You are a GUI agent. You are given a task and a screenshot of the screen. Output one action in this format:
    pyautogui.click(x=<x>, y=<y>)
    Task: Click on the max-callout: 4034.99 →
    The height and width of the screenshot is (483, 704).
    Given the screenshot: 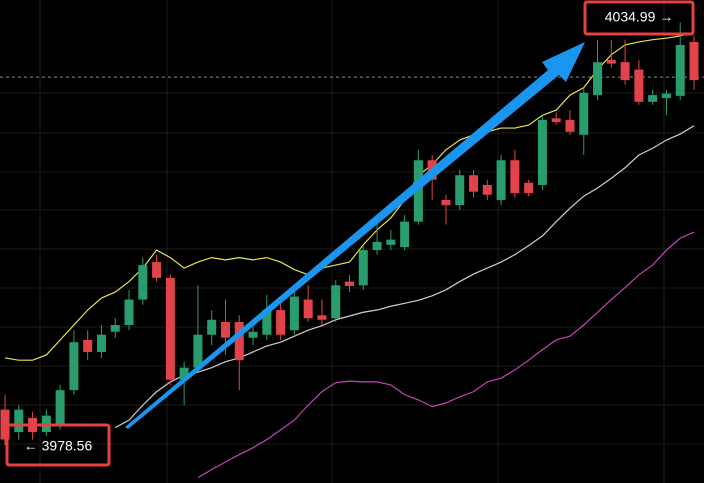 What is the action you would take?
    pyautogui.click(x=639, y=18)
    